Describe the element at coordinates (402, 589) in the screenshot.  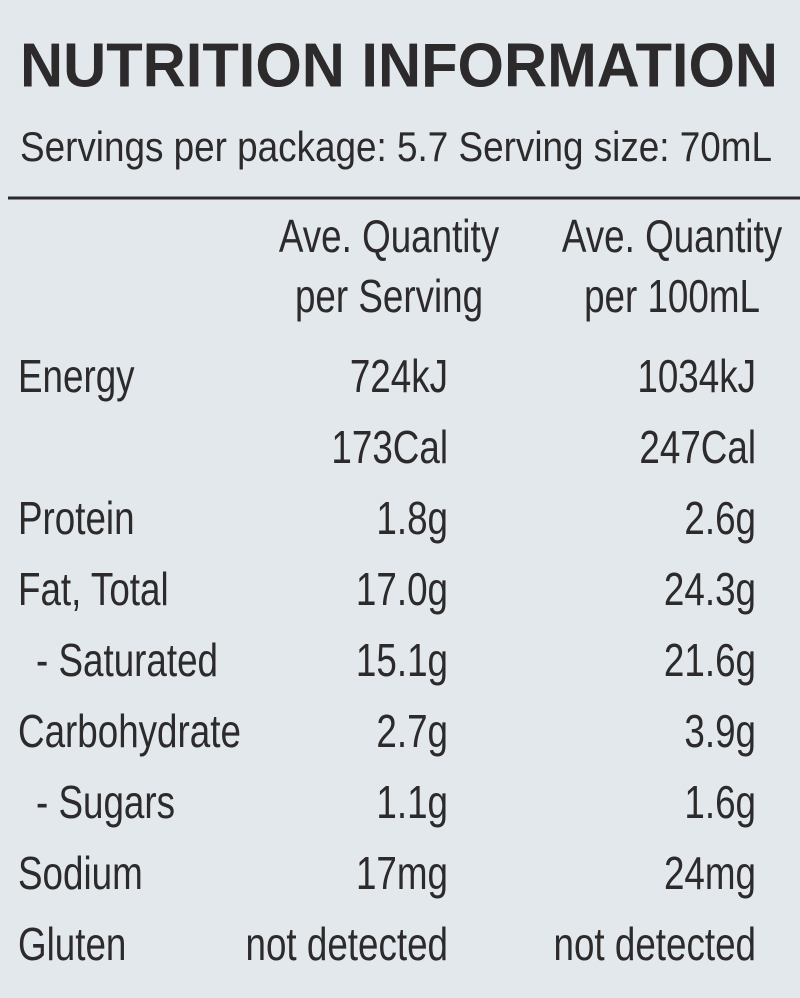
I see `cell-value: 17.0g` at that location.